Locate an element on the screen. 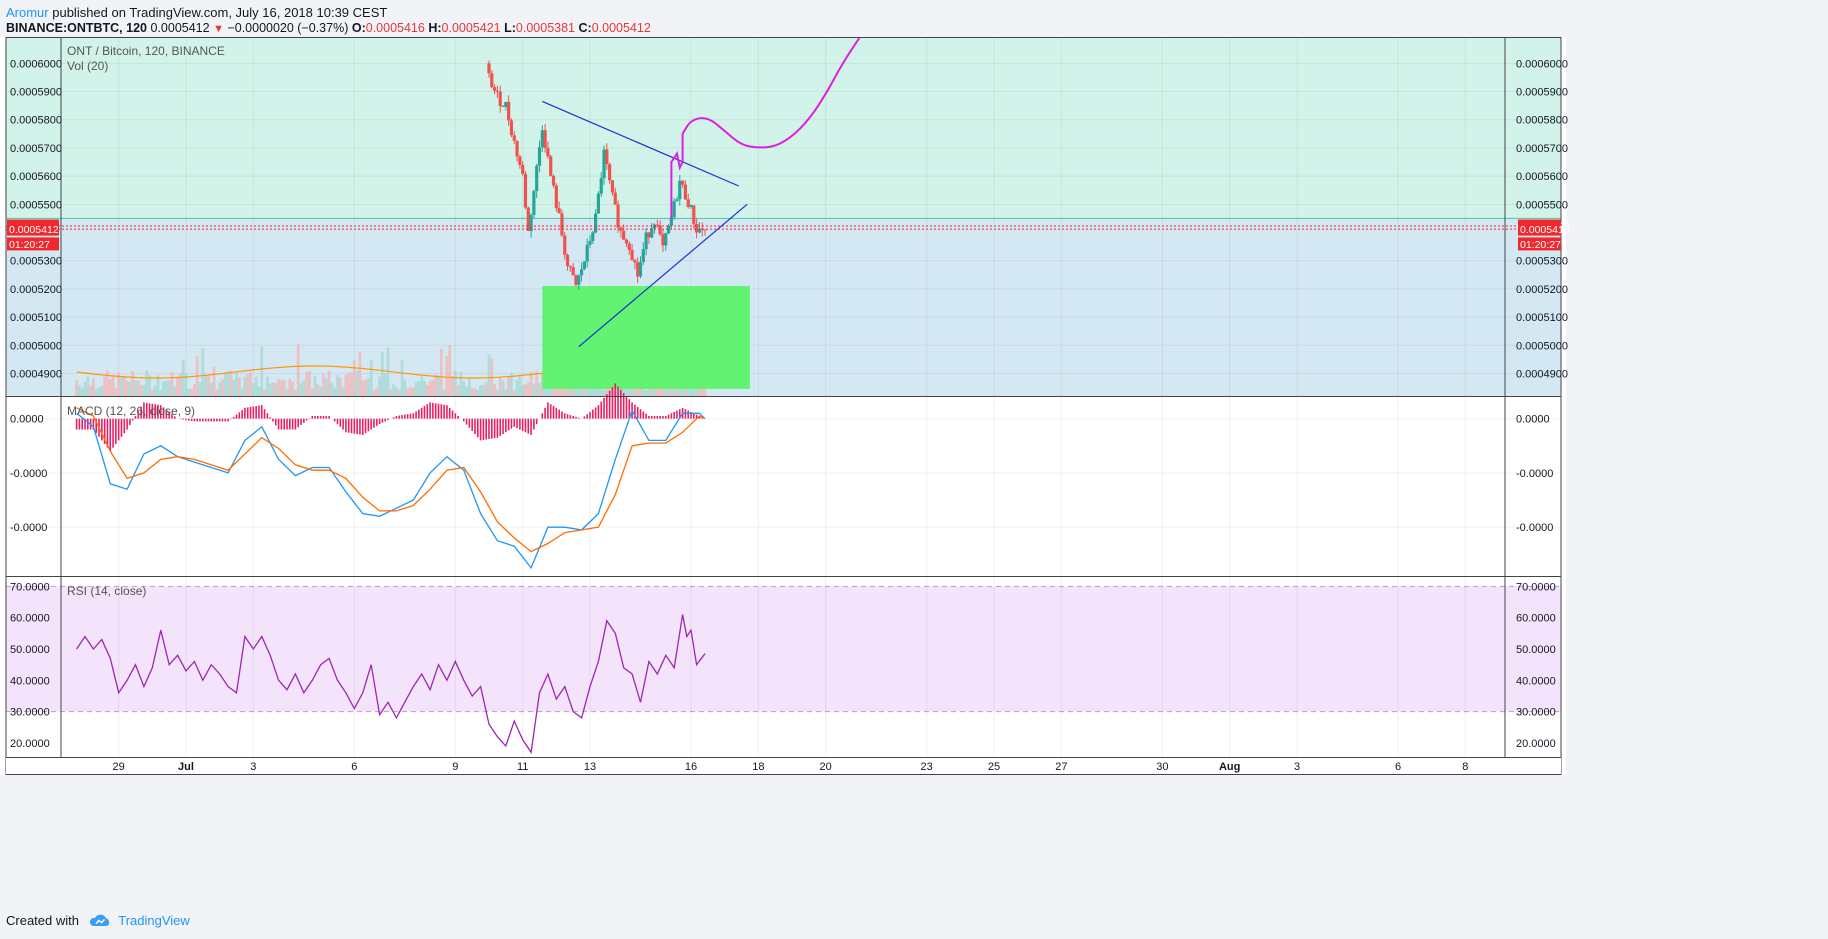 This screenshot has height=939, width=1828. time-axis-tick: 23 is located at coordinates (927, 767).